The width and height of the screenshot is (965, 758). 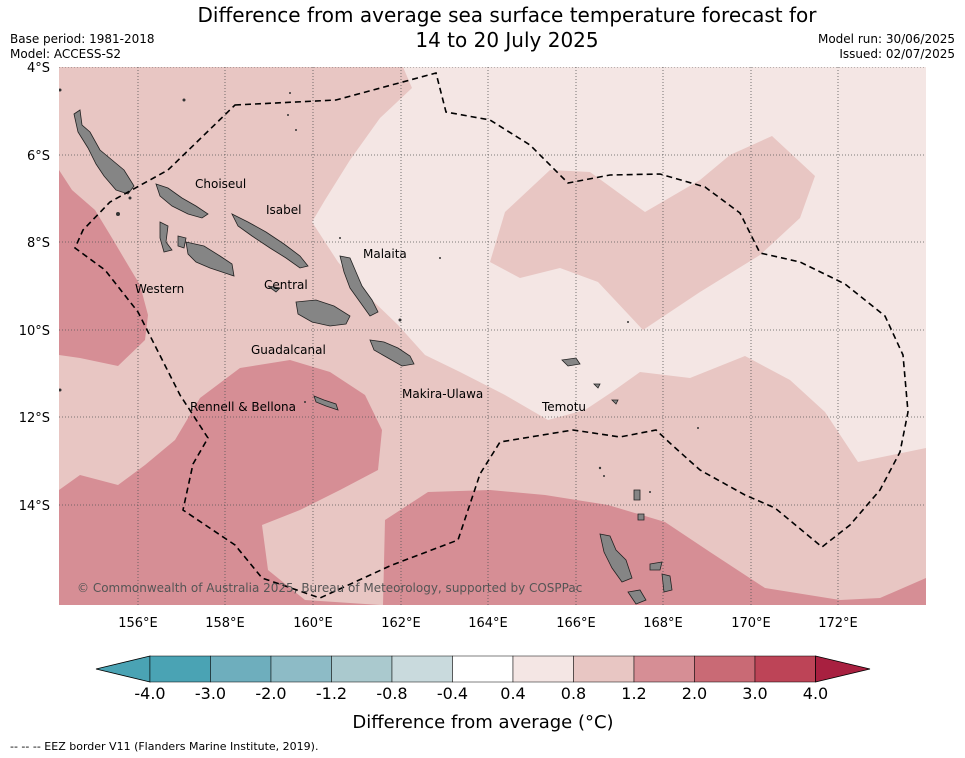 What do you see at coordinates (274, 289) in the screenshot?
I see `island-russell` at bounding box center [274, 289].